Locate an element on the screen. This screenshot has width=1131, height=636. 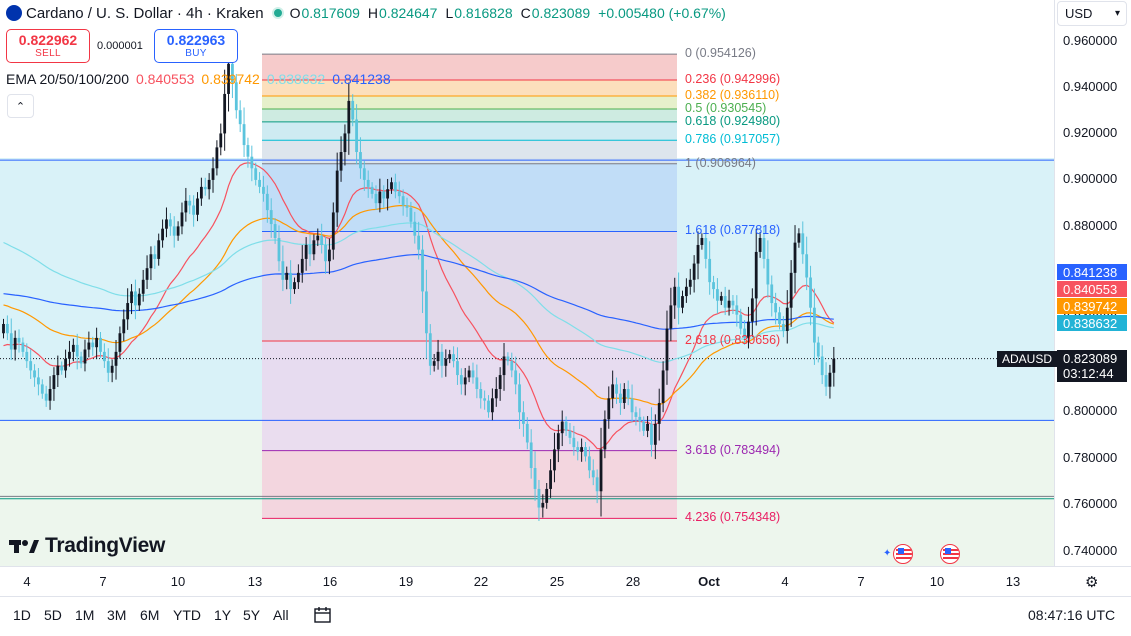
sell-button: 0.822962 SELL is located at coordinates (48, 46).